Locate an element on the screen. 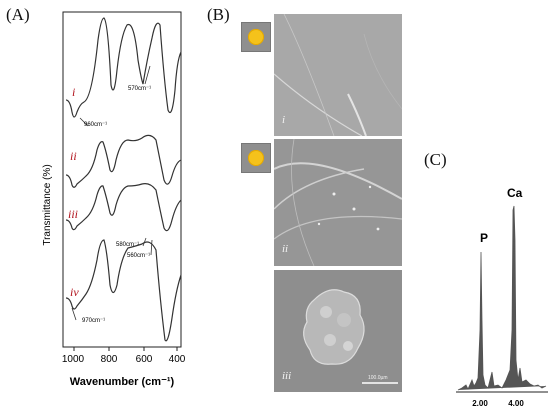  ftir-x-axis-label: Wavenumber (cm⁻¹) is located at coordinates (122, 382).